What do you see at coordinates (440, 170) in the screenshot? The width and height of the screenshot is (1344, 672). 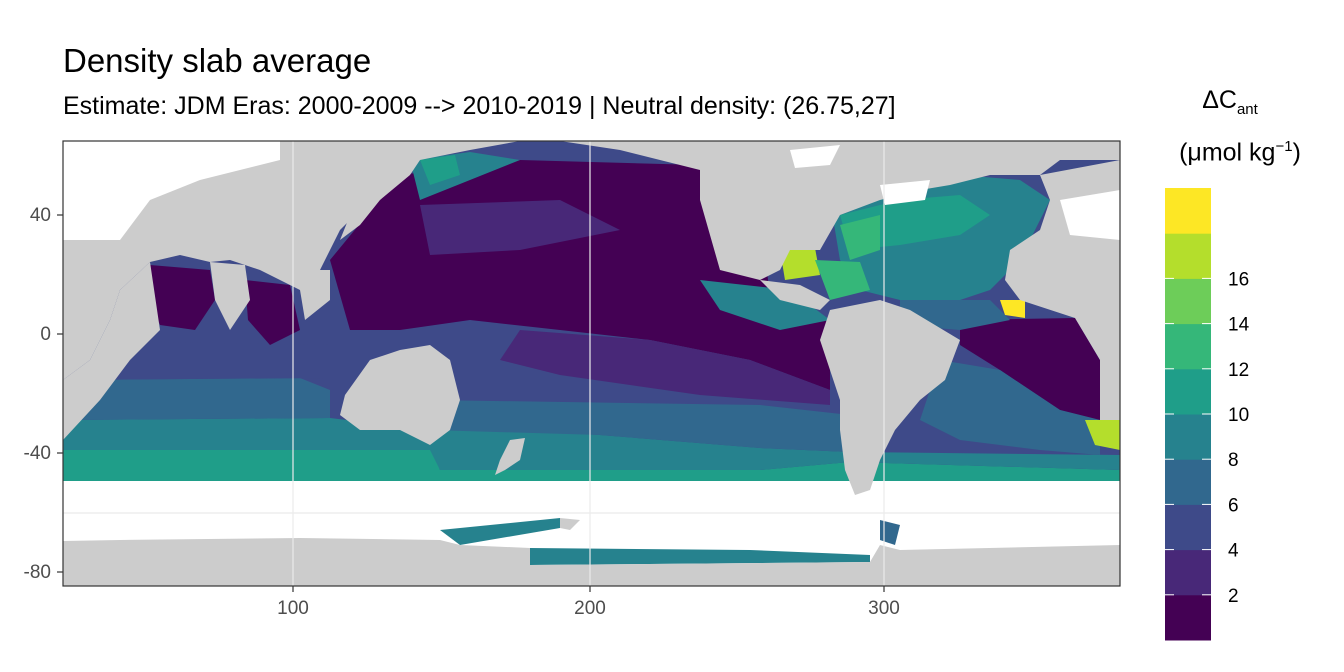 I see `okhotsk-patch` at bounding box center [440, 170].